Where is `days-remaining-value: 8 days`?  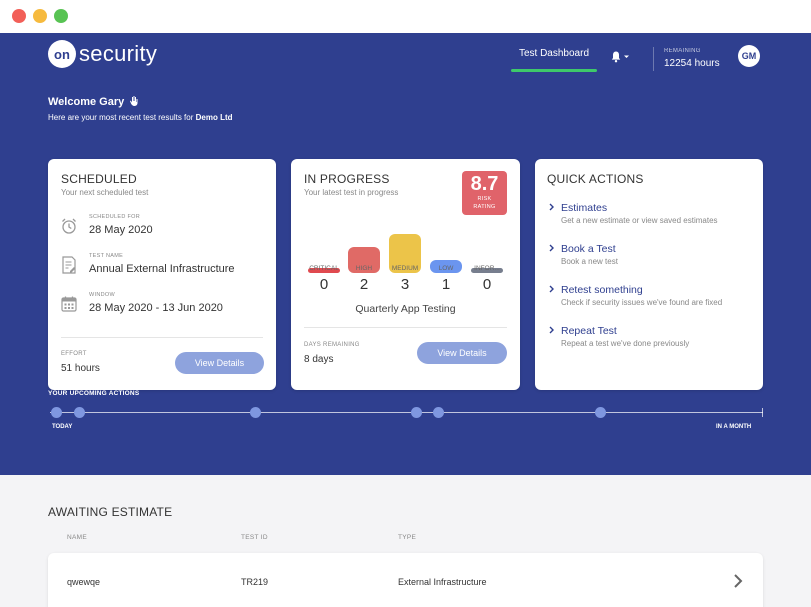 days-remaining-value: 8 days is located at coordinates (319, 359).